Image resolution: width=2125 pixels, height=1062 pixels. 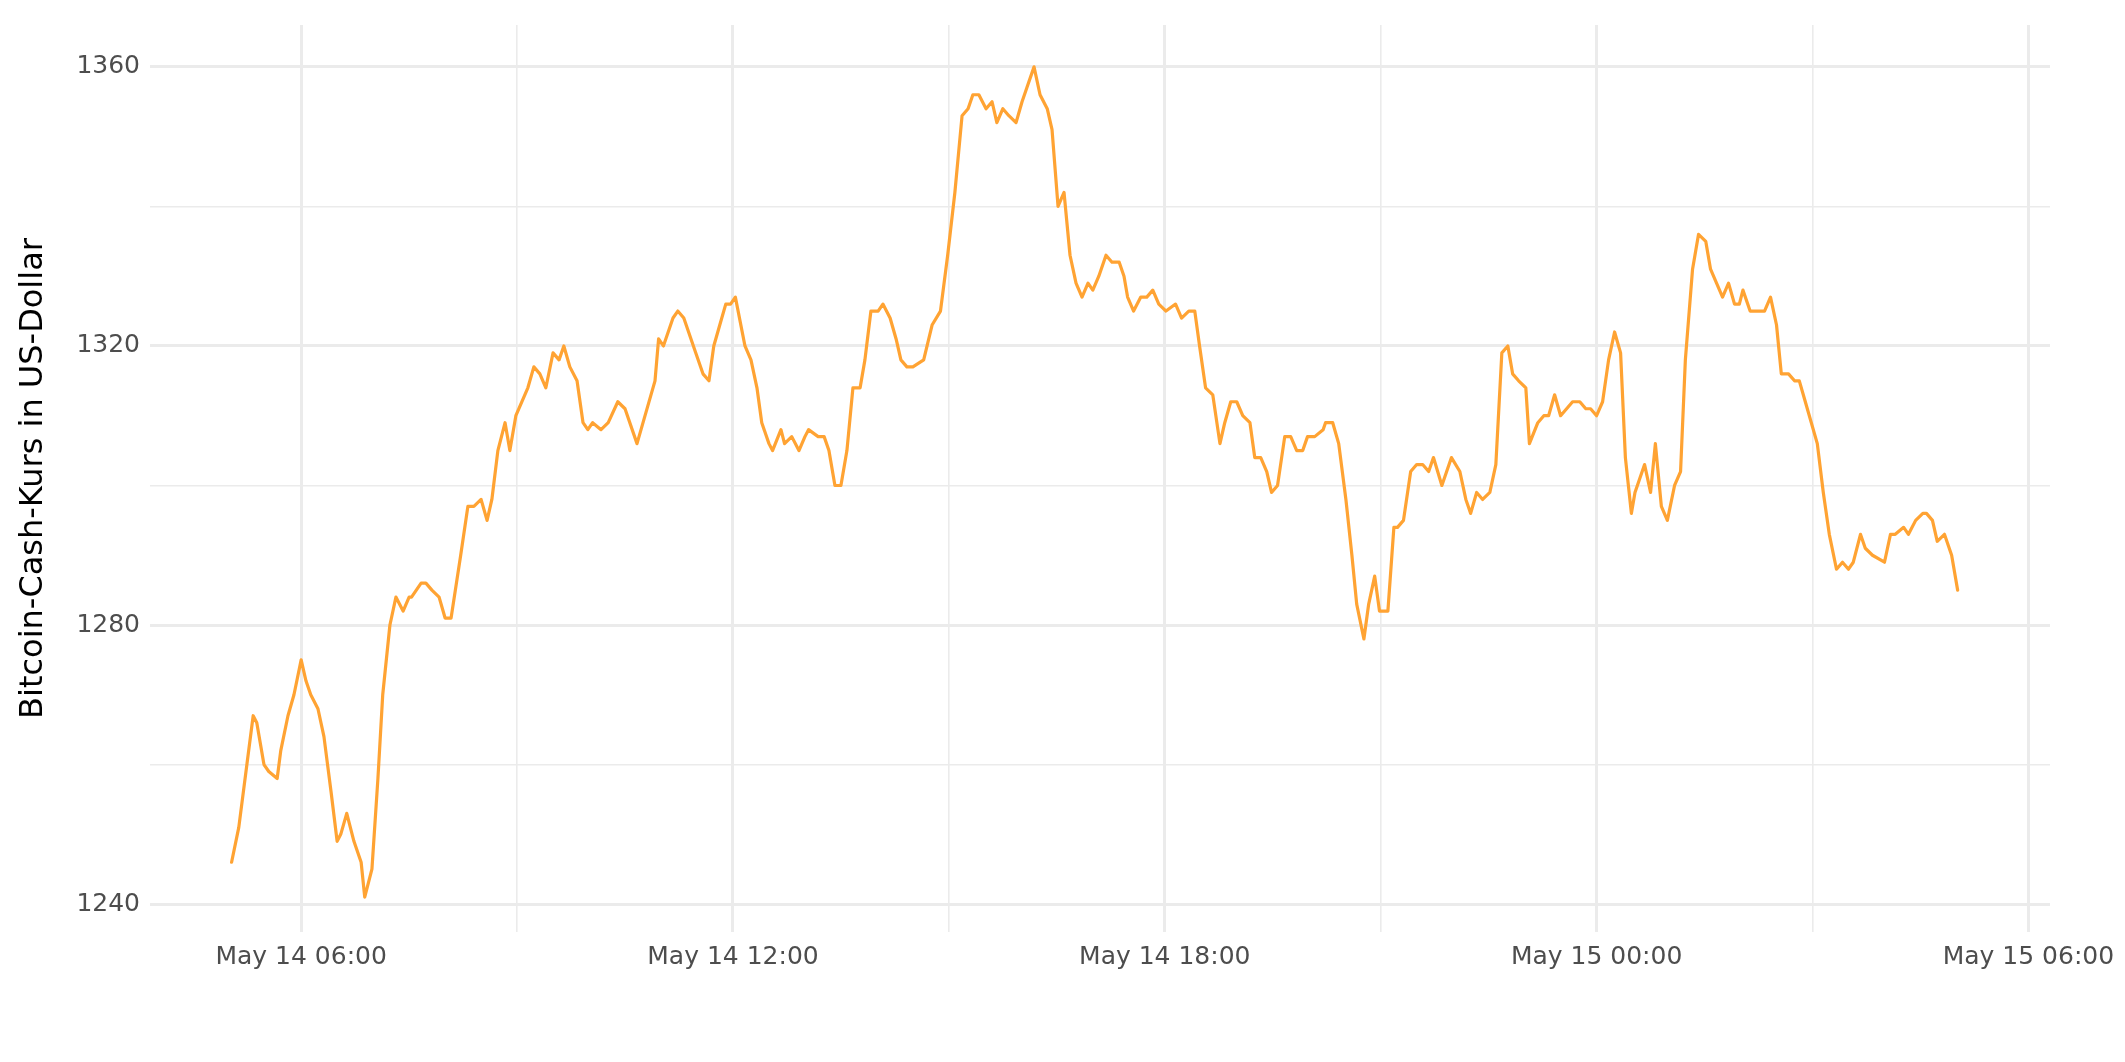 What do you see at coordinates (733, 955) in the screenshot?
I see `x-tick-label: May 14 12:00` at bounding box center [733, 955].